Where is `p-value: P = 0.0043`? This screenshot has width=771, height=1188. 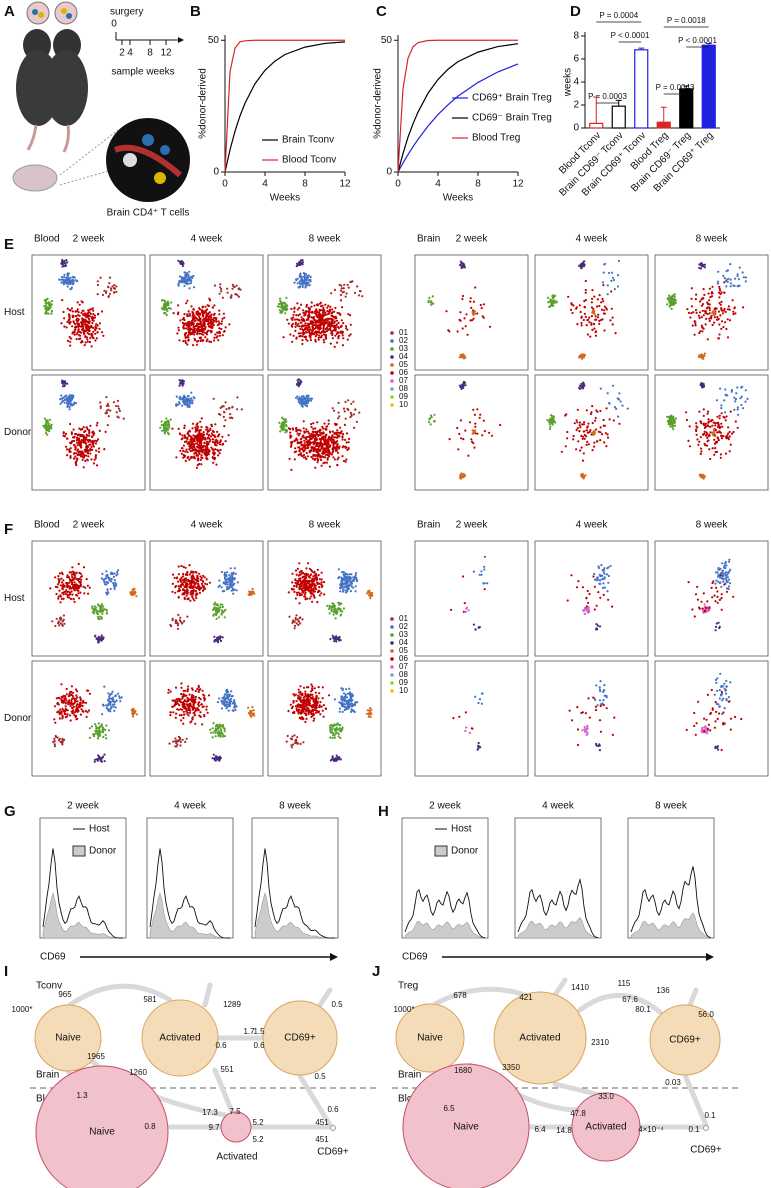 p-value: P = 0.0043 is located at coordinates (675, 87).